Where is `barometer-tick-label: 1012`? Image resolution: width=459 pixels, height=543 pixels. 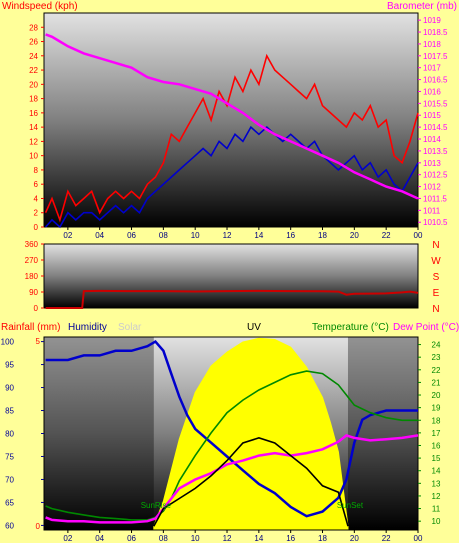 barometer-tick-label: 1012 is located at coordinates (432, 187).